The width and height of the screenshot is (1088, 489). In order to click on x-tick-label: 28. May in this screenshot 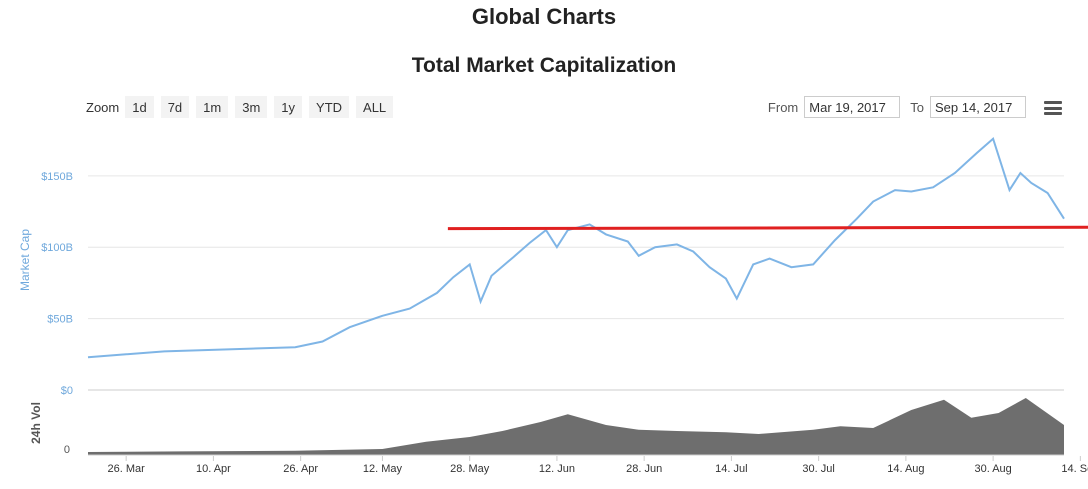, I will do `click(470, 469)`.